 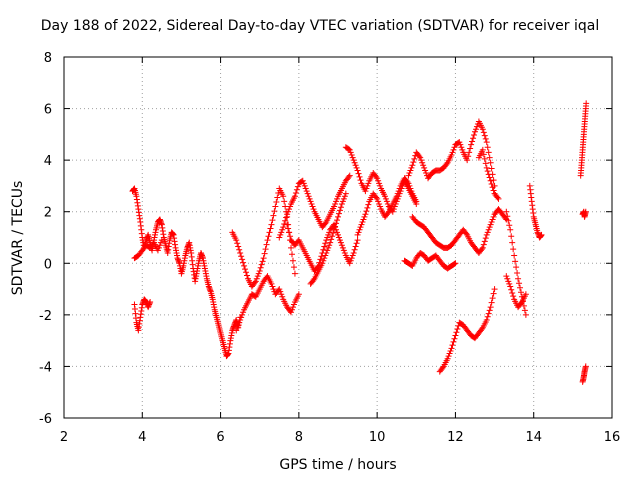 I want to click on x-tick-label: 2, so click(x=64, y=437).